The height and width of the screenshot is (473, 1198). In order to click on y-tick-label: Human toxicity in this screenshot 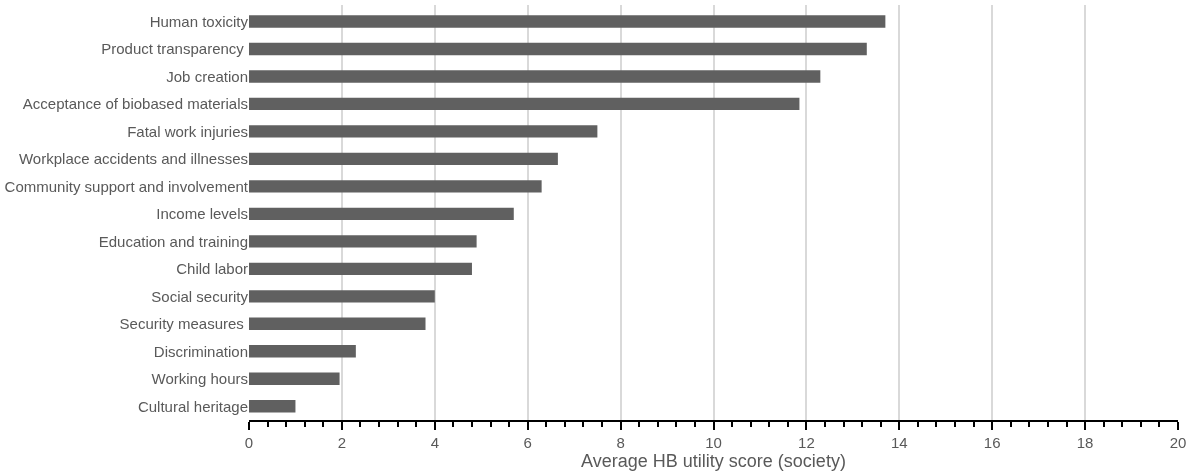, I will do `click(199, 21)`.